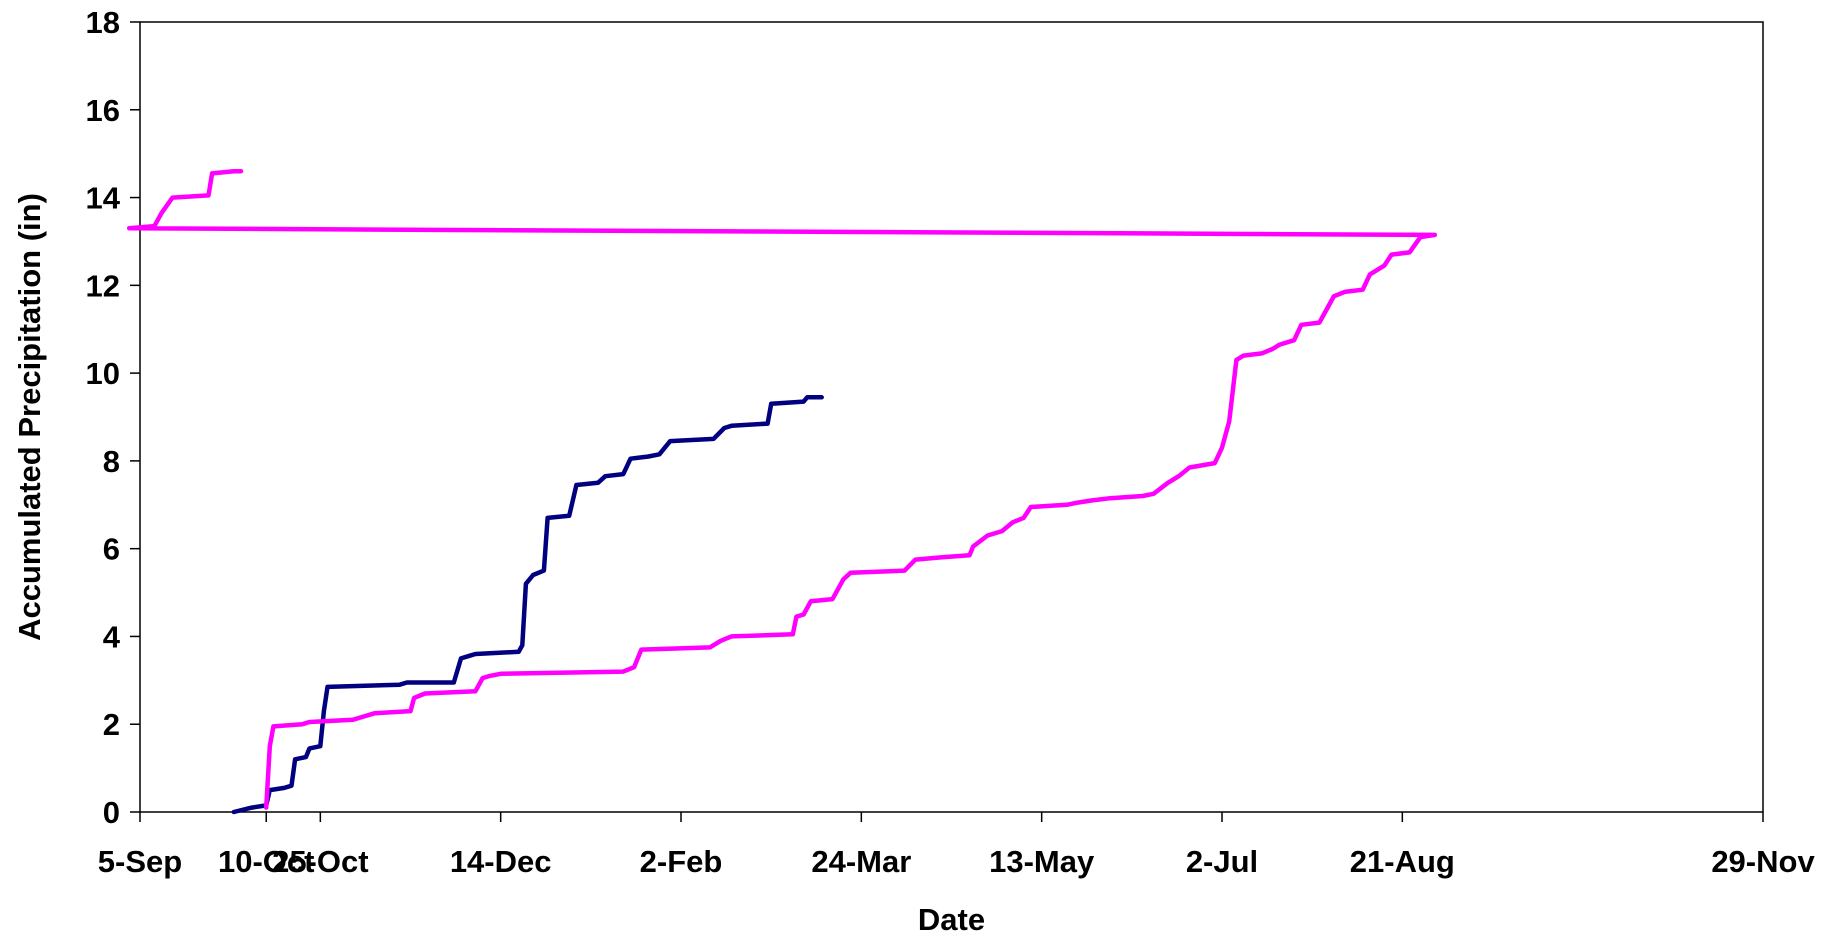 The height and width of the screenshot is (937, 1829). Describe the element at coordinates (1763, 861) in the screenshot. I see `x-tick-label: 29-Nov` at that location.